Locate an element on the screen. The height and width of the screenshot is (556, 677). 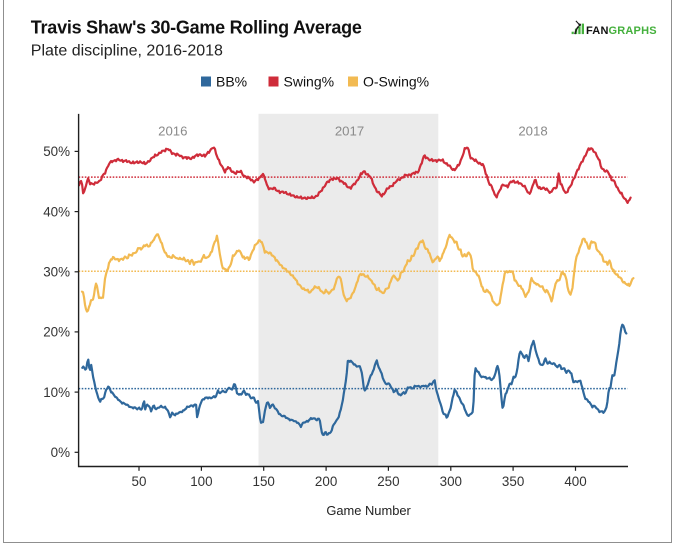
svg-text: Game Number is located at coordinates (368, 510).